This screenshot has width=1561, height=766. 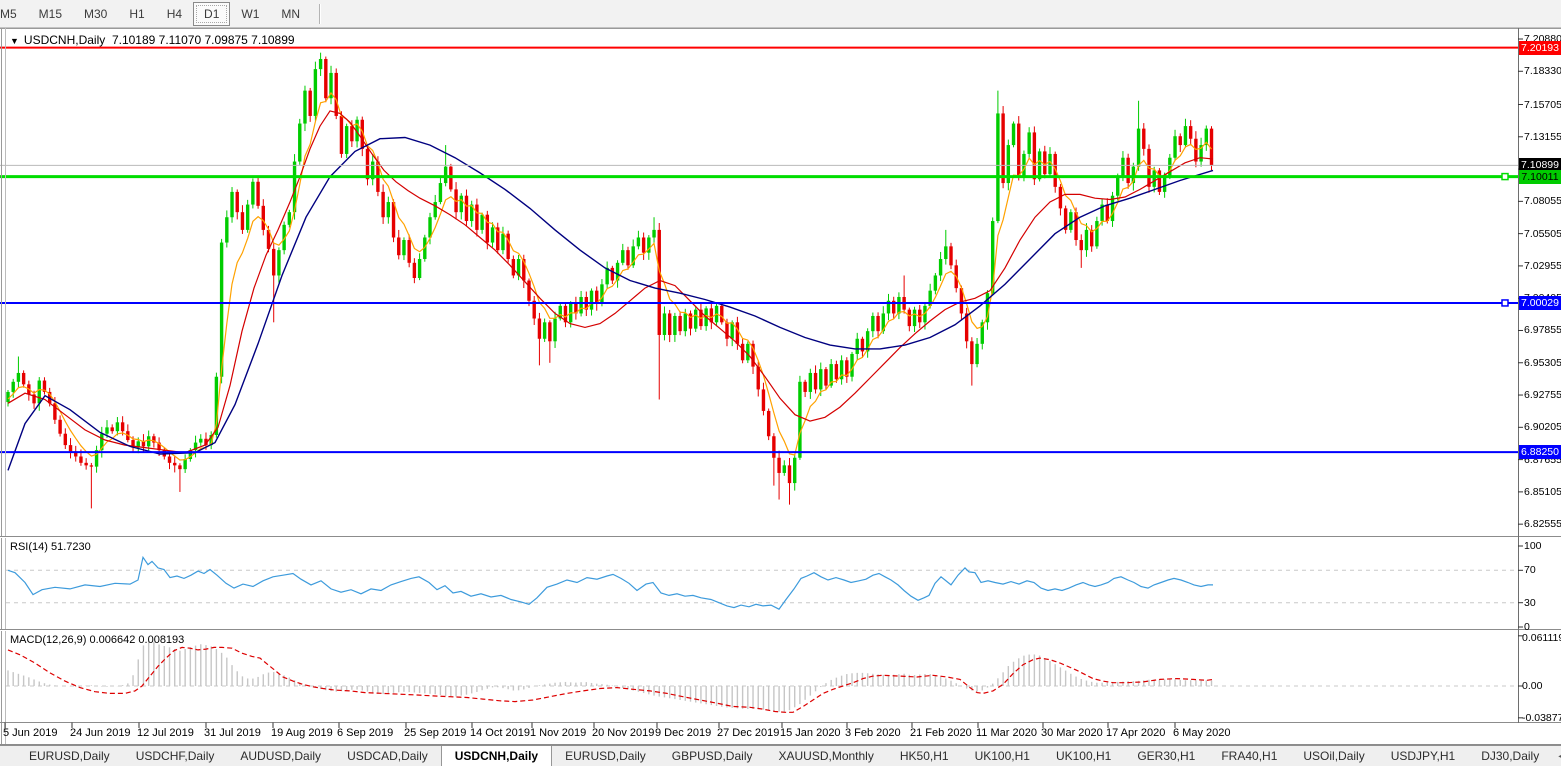 What do you see at coordinates (780, 14) in the screenshot?
I see `timeframe-toolbar: M5 M15 M30 H1 H4 D1 W1 MN` at bounding box center [780, 14].